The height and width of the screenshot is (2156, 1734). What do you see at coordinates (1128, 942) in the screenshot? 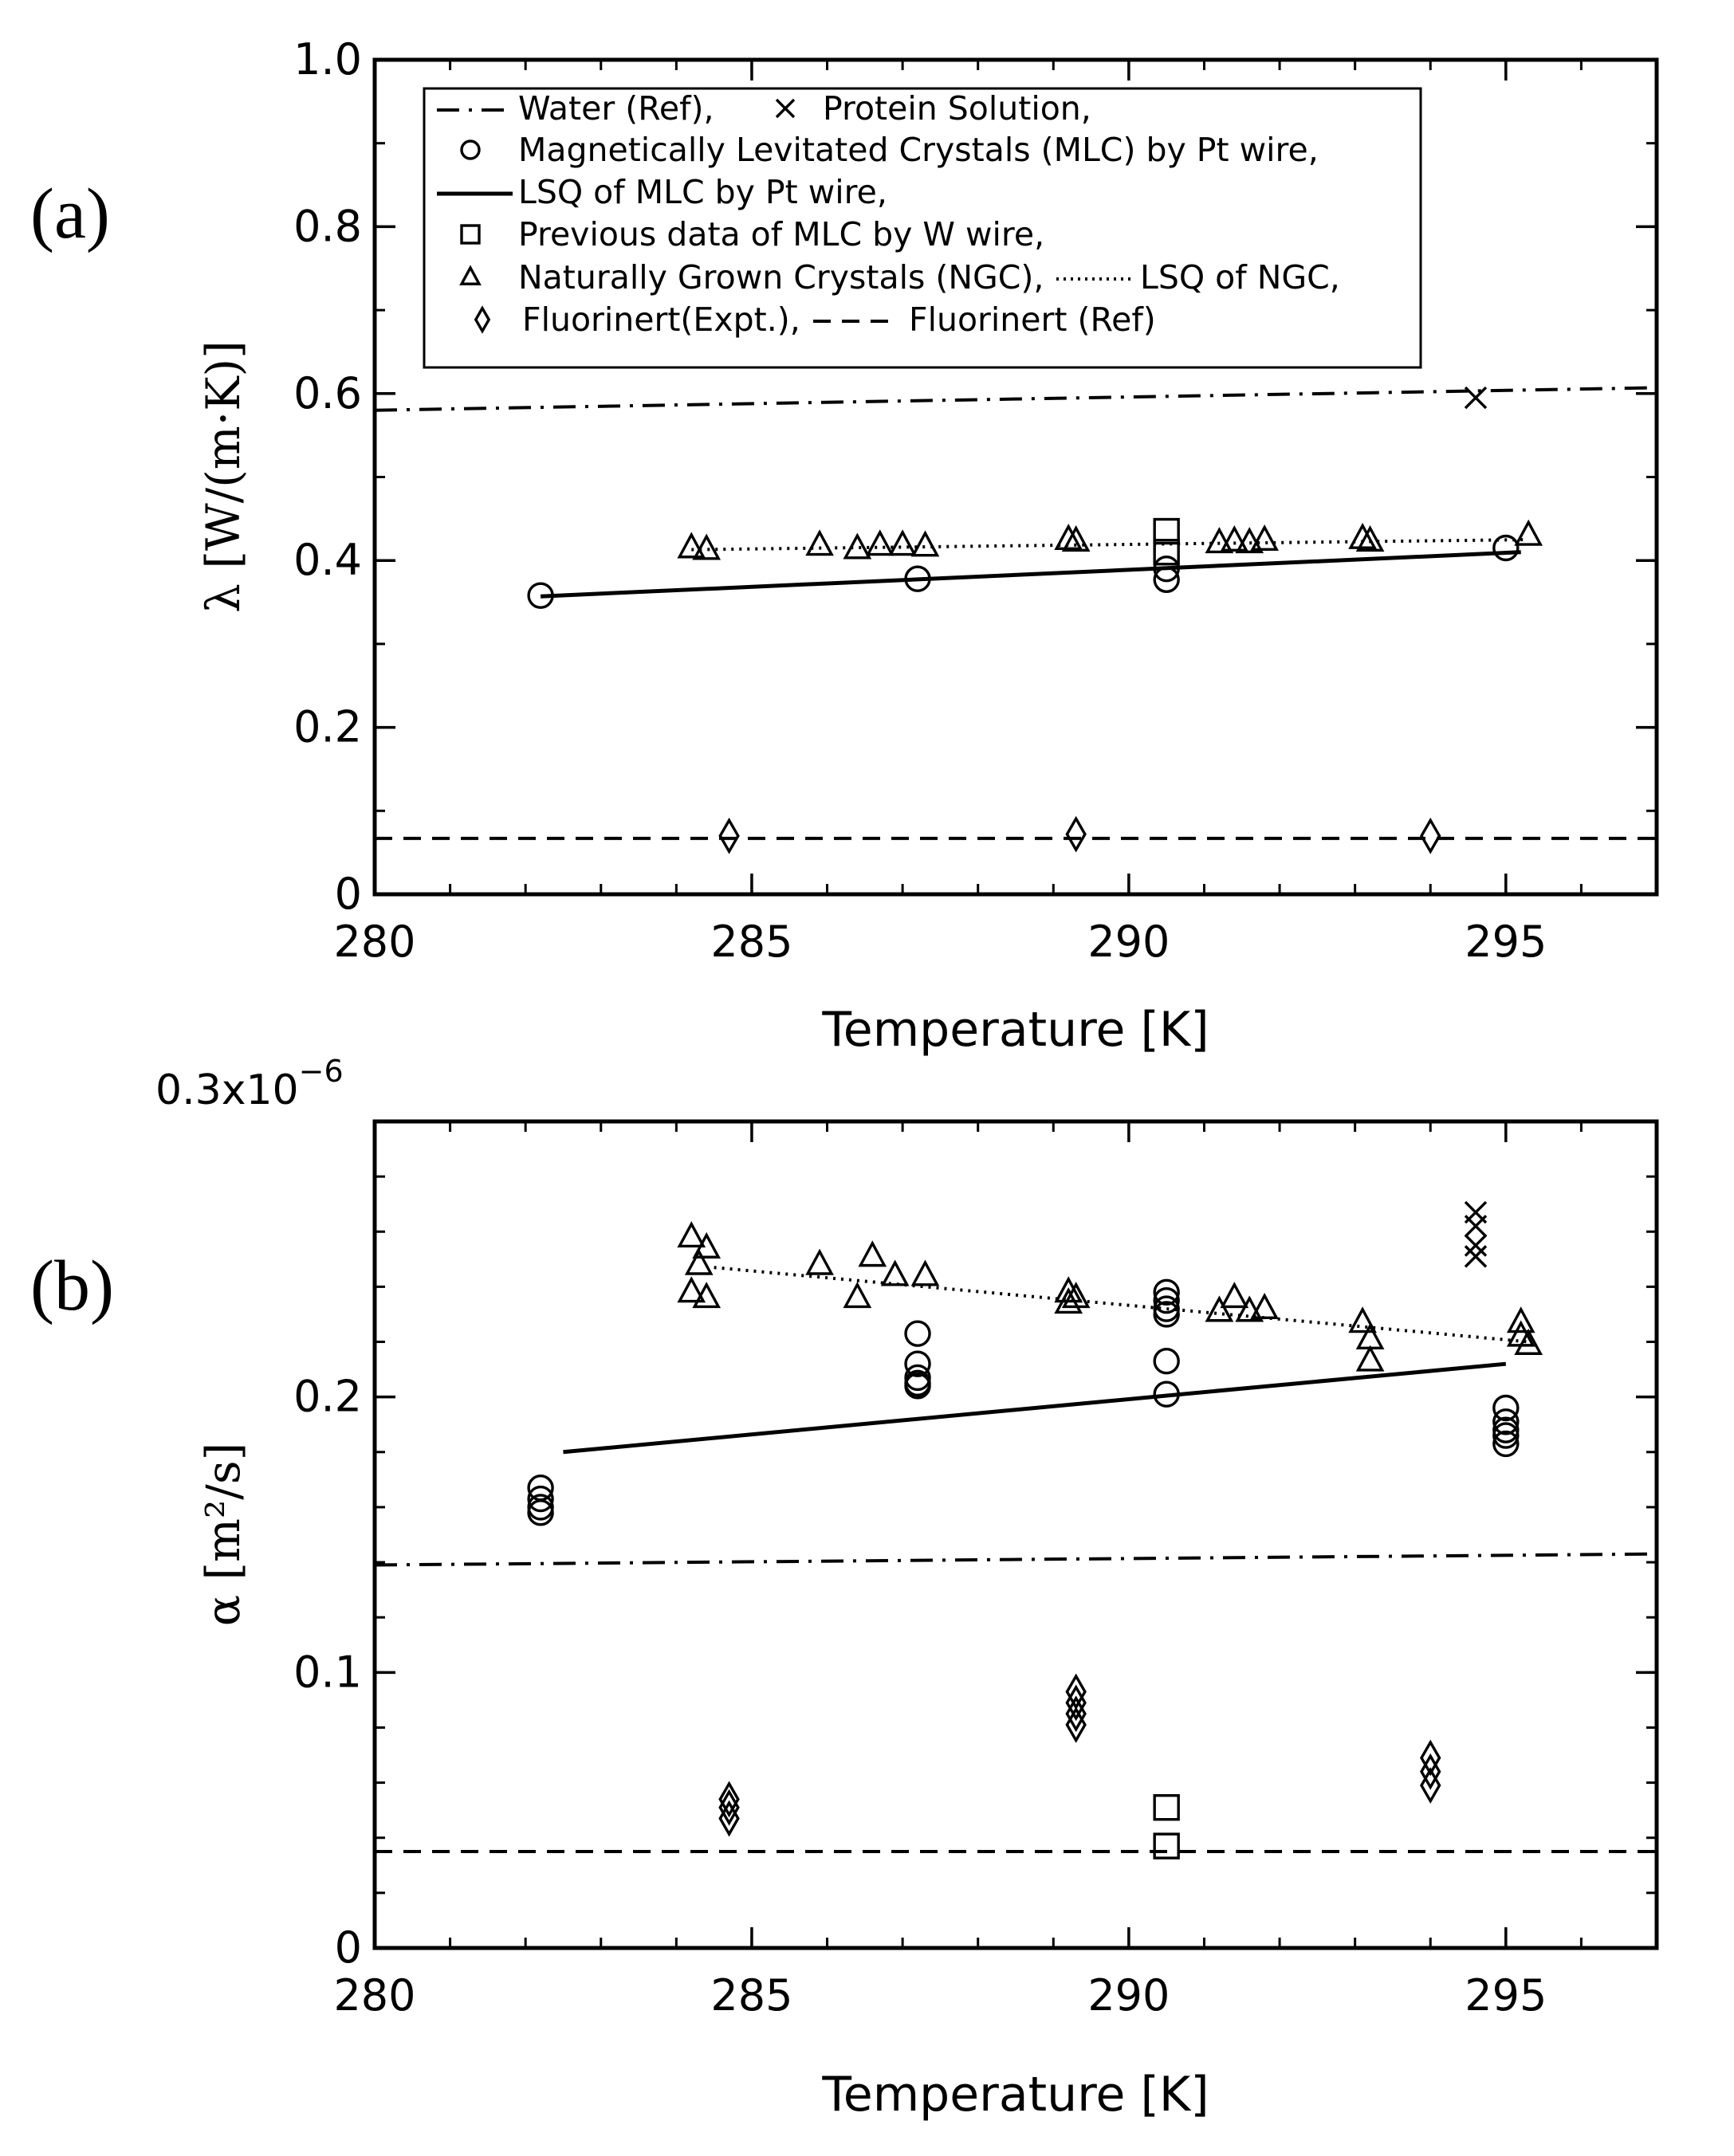
I see `x-tick-label: 290` at bounding box center [1128, 942].